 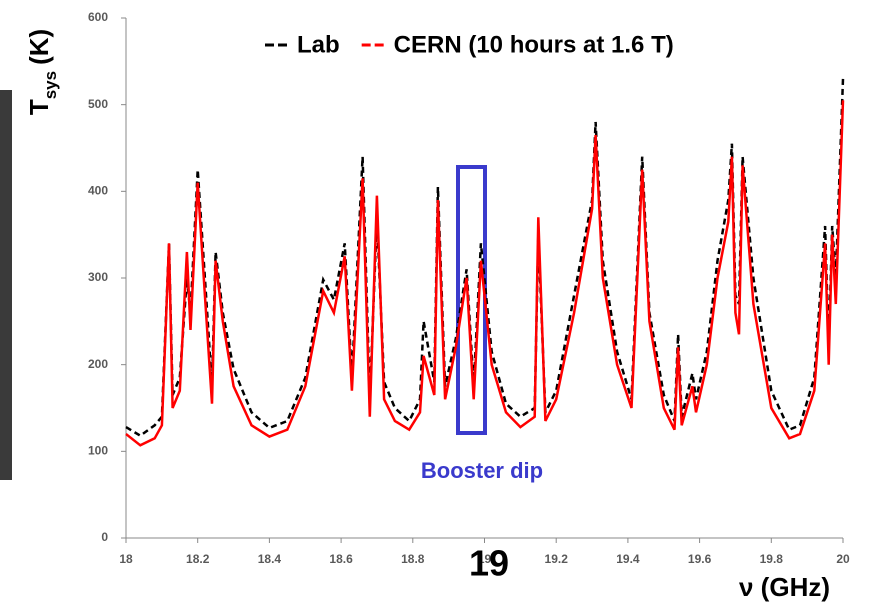 What do you see at coordinates (98, 17) in the screenshot?
I see `y-tick-label: 600` at bounding box center [98, 17].